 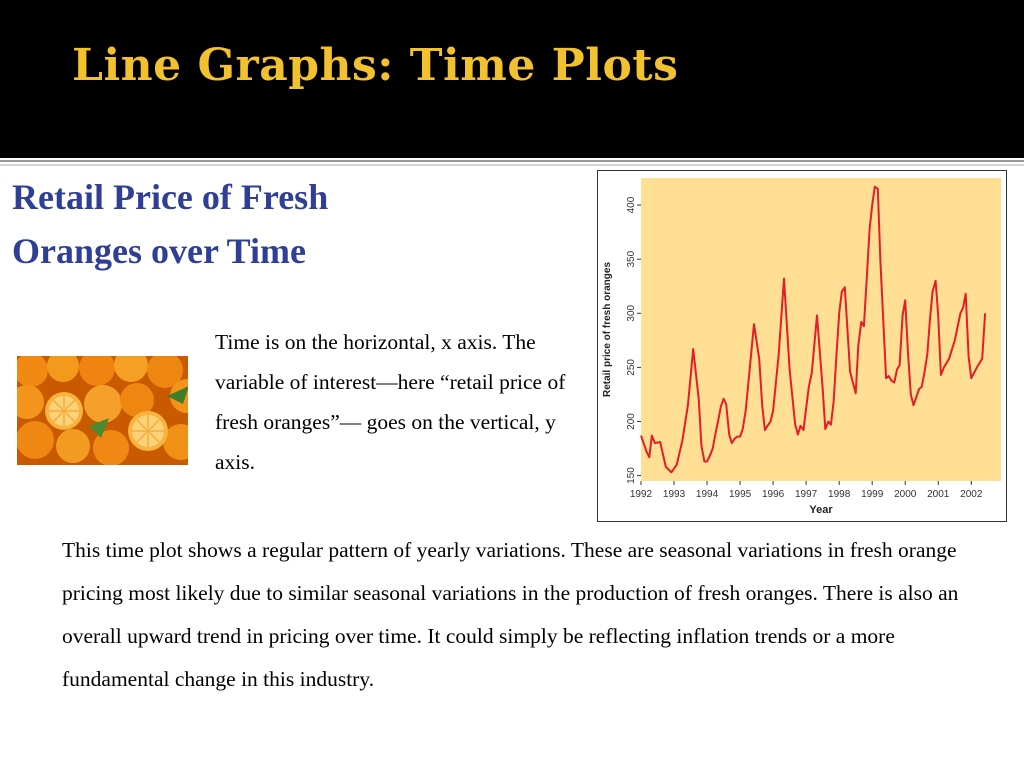 I want to click on x-tick-label: 1997, so click(x=806, y=494).